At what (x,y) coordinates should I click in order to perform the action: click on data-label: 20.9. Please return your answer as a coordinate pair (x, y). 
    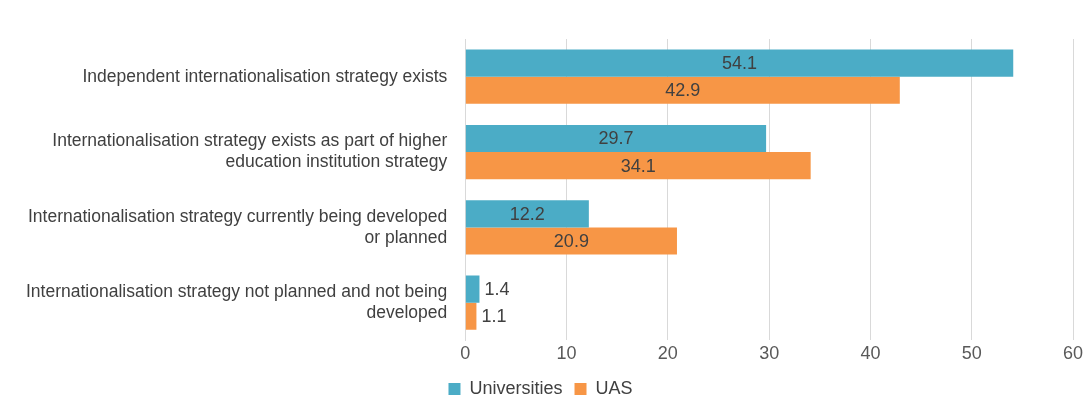
    Looking at the image, I should click on (571, 240).